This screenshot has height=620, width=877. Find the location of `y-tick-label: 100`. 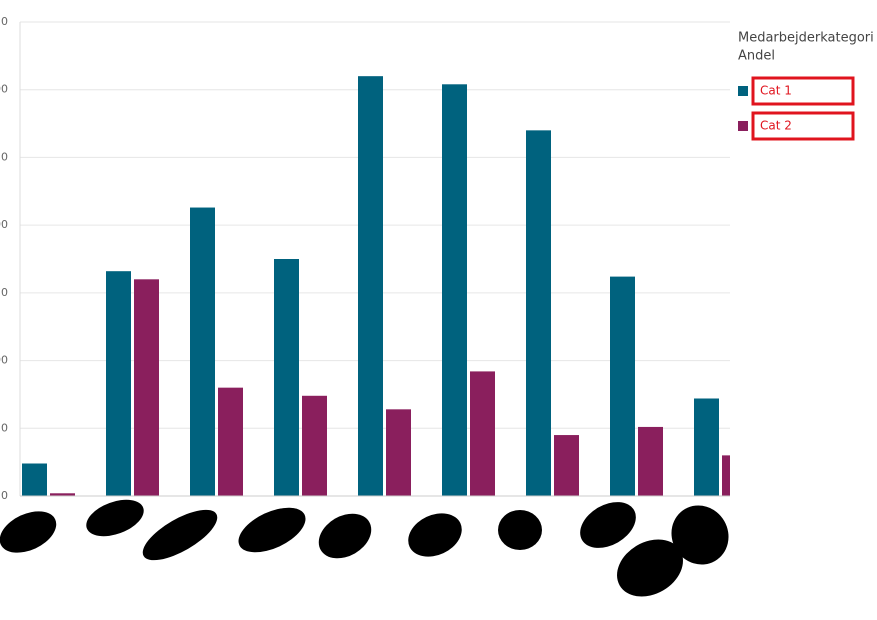

y-tick-label: 100 is located at coordinates (4, 360).